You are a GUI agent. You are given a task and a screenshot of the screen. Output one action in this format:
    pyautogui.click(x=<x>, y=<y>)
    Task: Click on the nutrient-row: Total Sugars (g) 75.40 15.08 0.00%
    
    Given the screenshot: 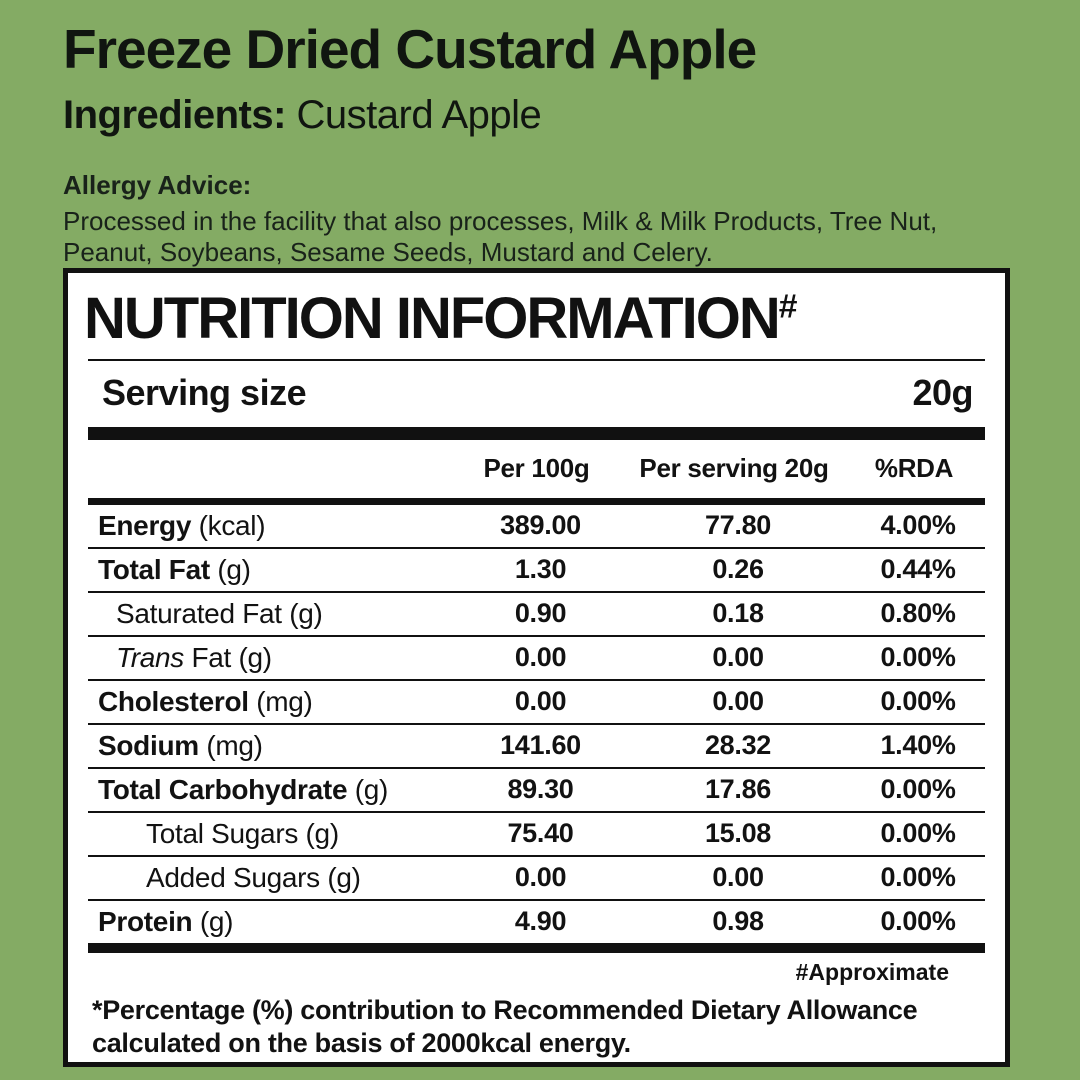 What is the action you would take?
    pyautogui.click(x=536, y=835)
    